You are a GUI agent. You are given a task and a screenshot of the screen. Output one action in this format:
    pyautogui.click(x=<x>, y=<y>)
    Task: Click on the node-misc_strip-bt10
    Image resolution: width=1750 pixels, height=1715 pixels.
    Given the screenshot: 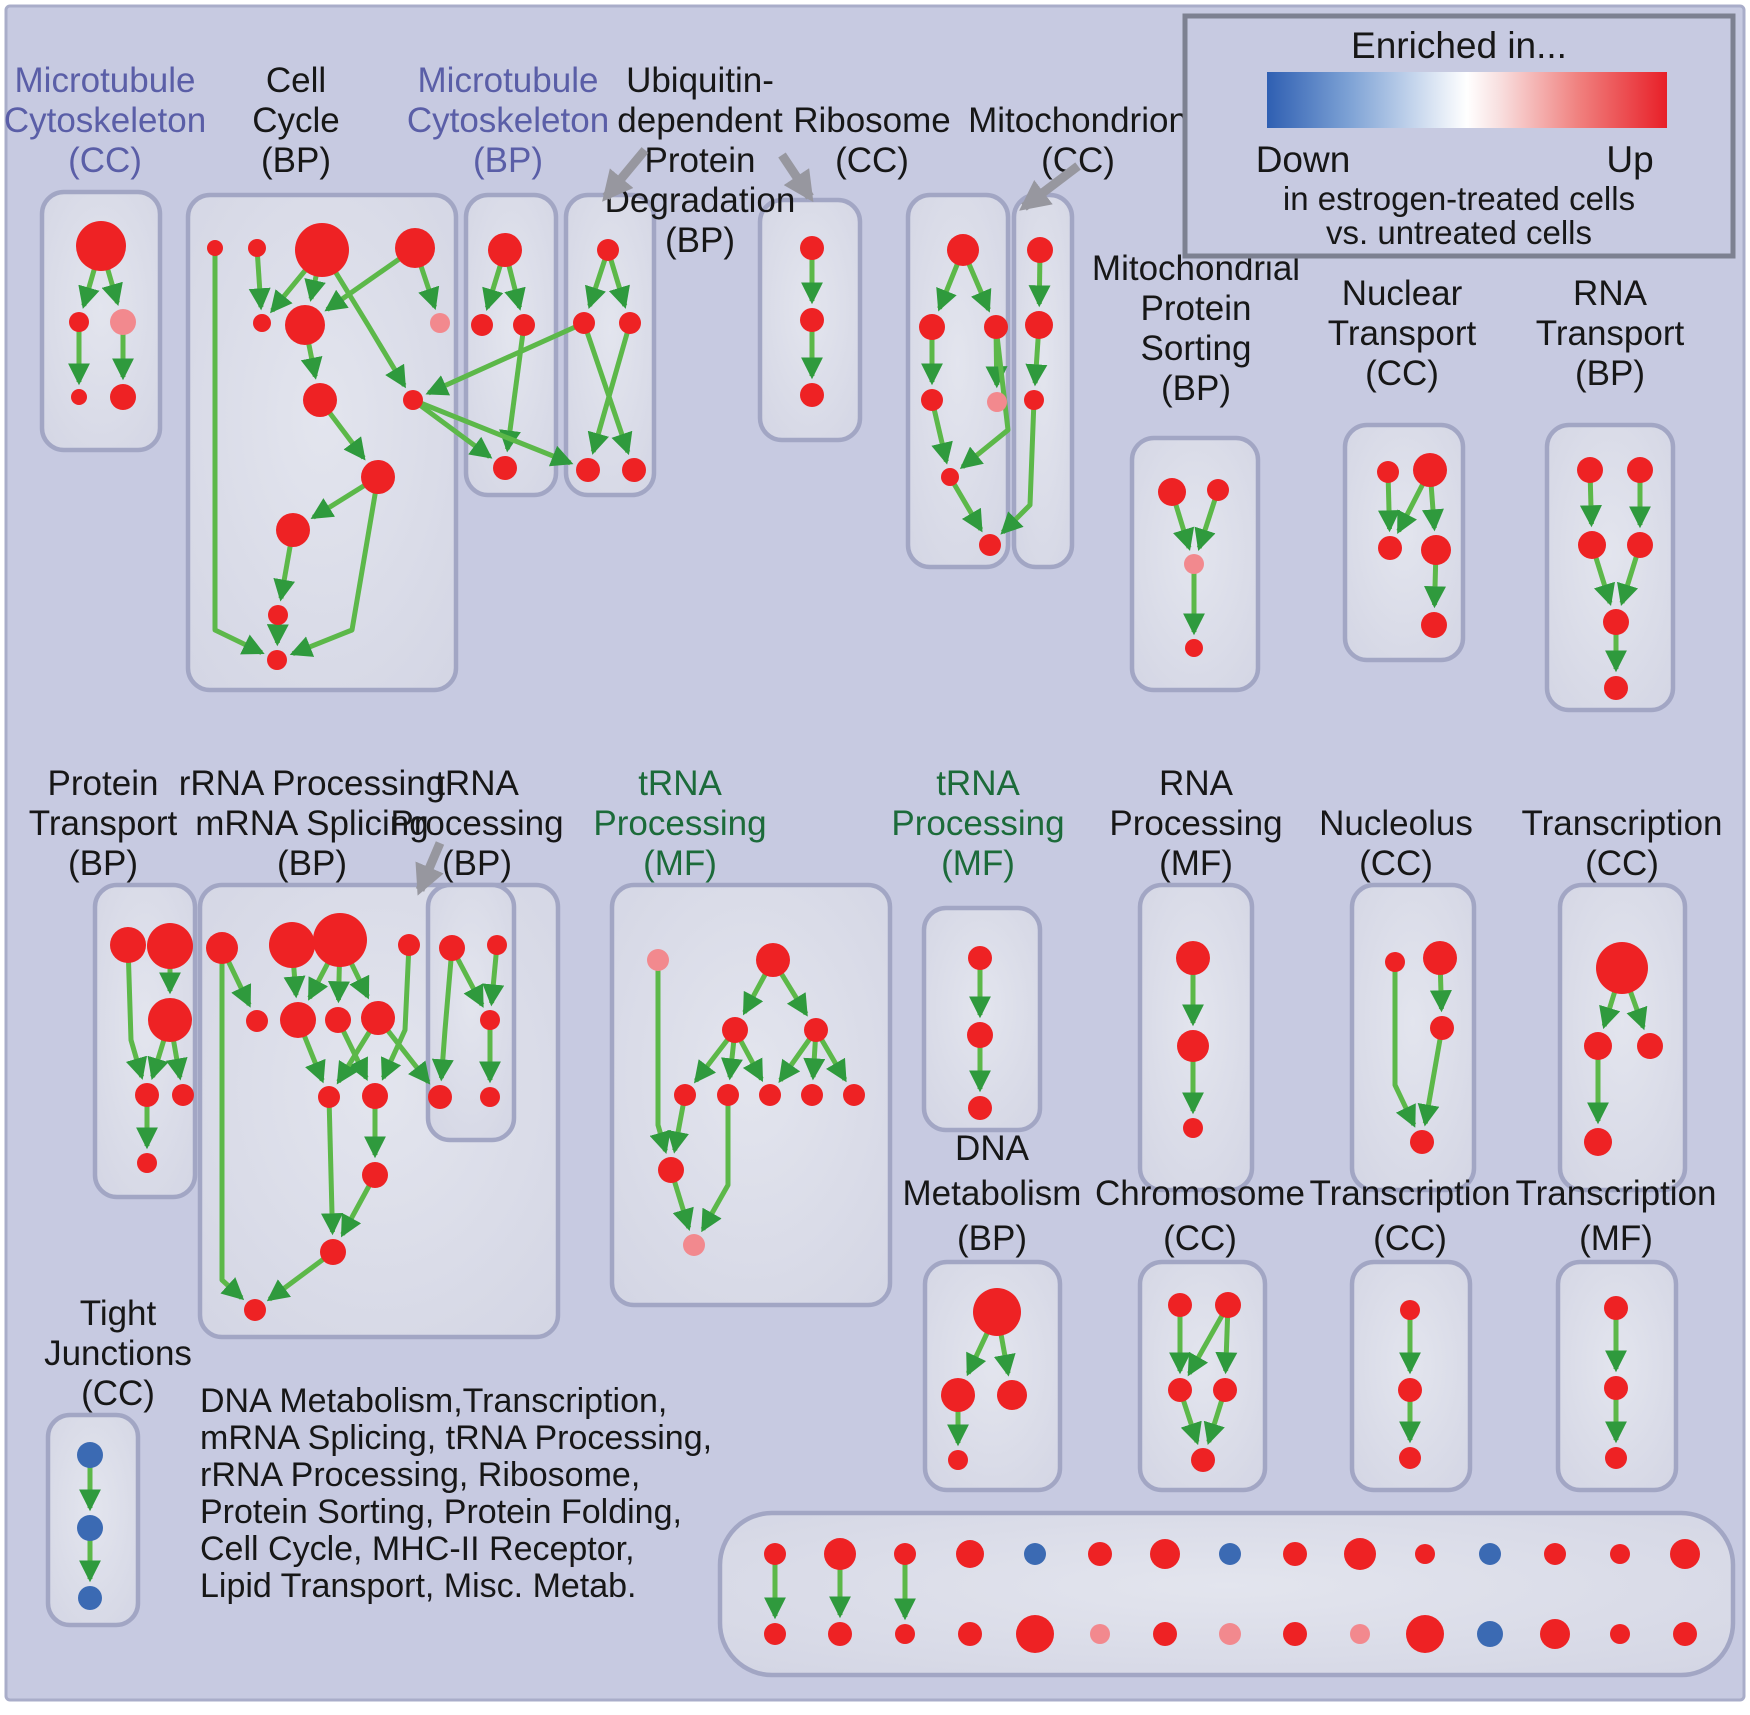 What is the action you would take?
    pyautogui.click(x=1425, y=1554)
    